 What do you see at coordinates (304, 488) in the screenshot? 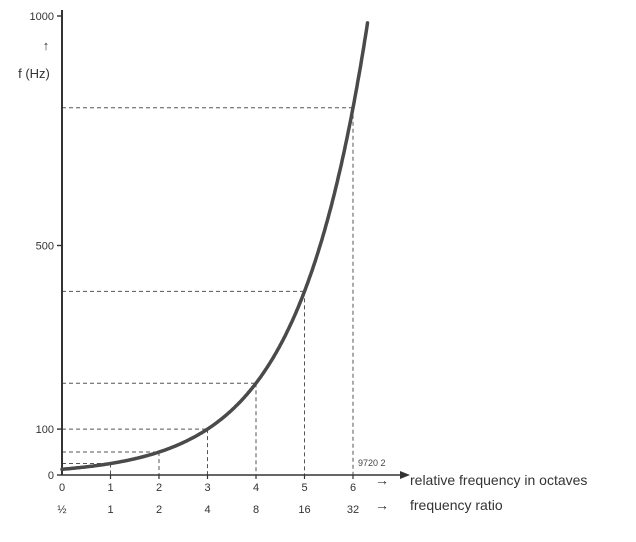
I see `x-octave-tick-label: 5` at bounding box center [304, 488].